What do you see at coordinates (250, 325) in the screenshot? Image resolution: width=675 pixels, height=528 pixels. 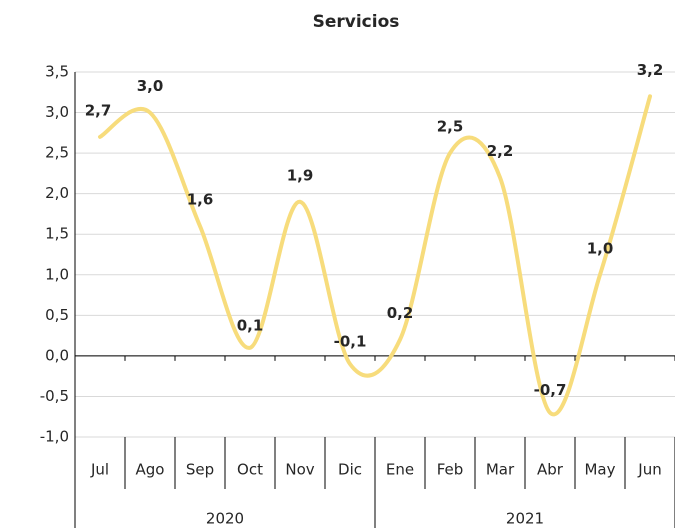 I see `data-label: 0,1` at bounding box center [250, 325].